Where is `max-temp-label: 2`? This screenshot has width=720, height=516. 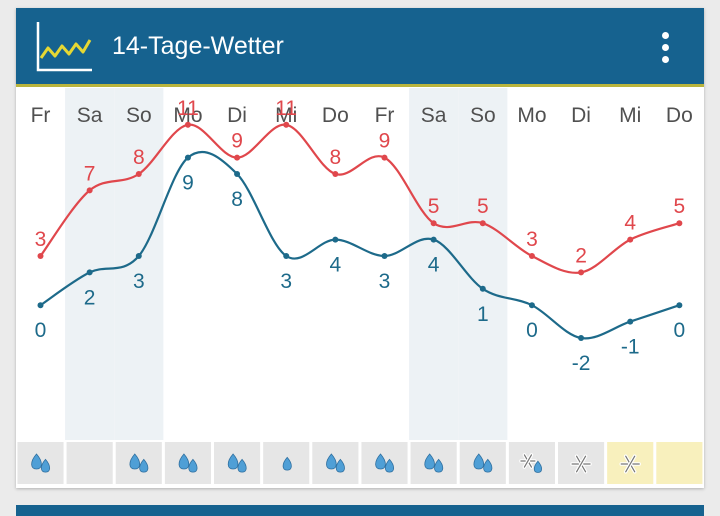
max-temp-label: 2 is located at coordinates (581, 255).